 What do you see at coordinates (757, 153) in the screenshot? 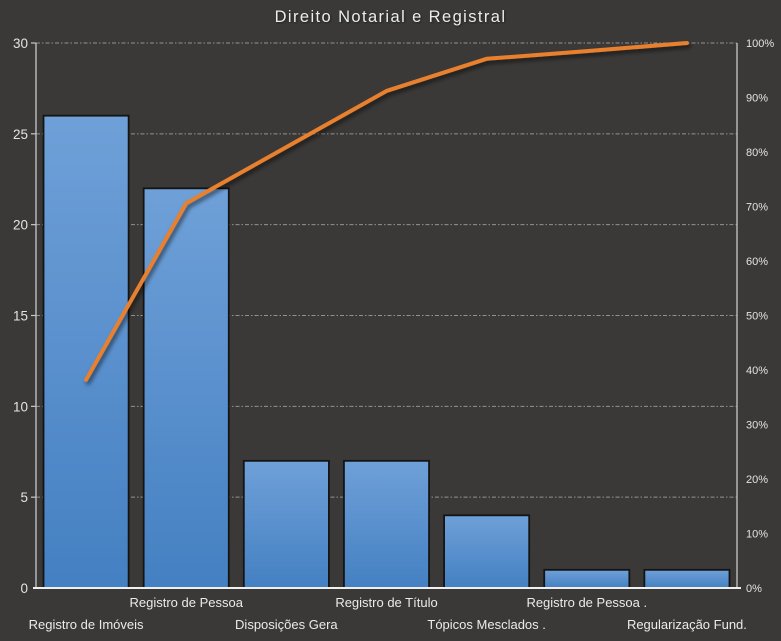
I see `y-right-tick-label: 80%` at bounding box center [757, 153].